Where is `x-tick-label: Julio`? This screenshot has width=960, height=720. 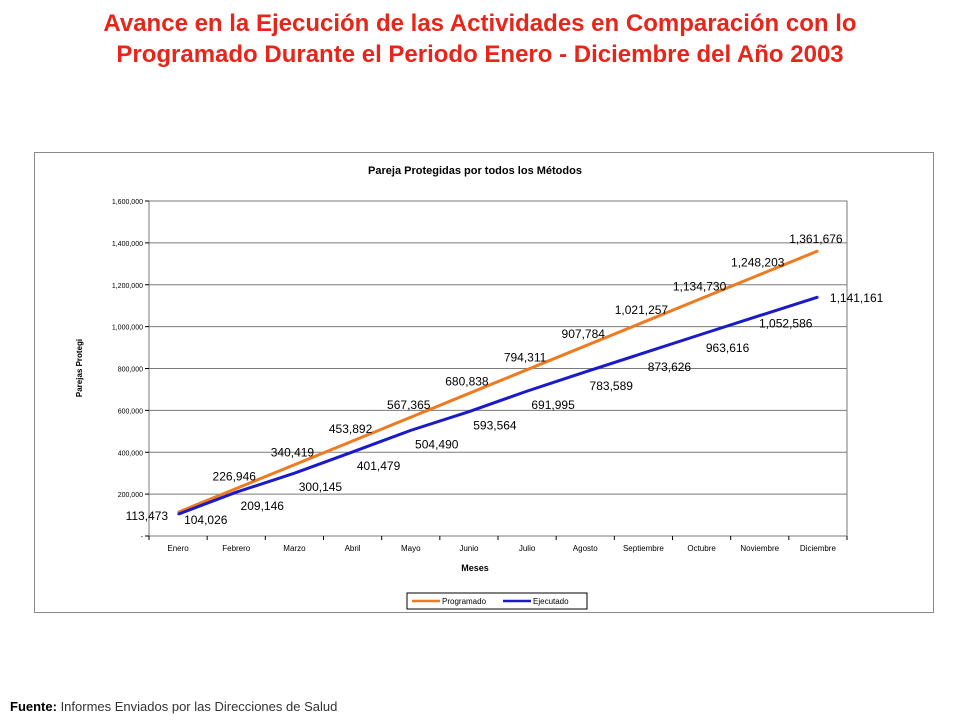
x-tick-label: Julio is located at coordinates (527, 548).